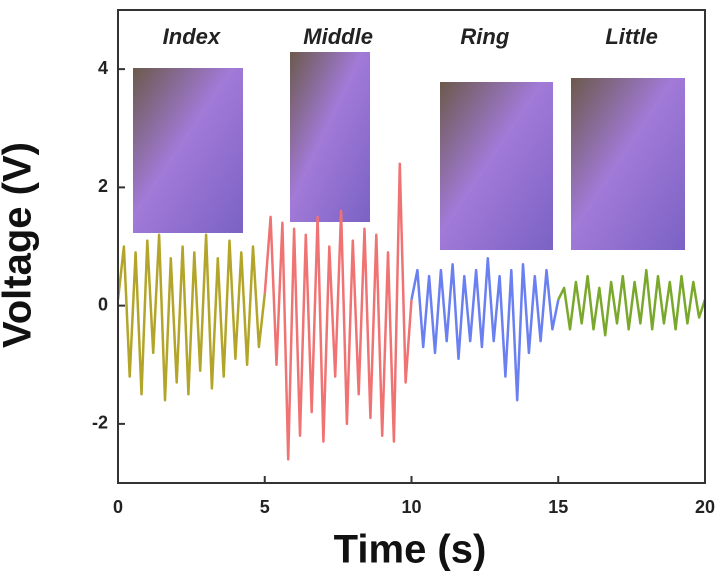 The width and height of the screenshot is (723, 579). Describe the element at coordinates (103, 186) in the screenshot. I see `y-tick-label: 2` at that location.